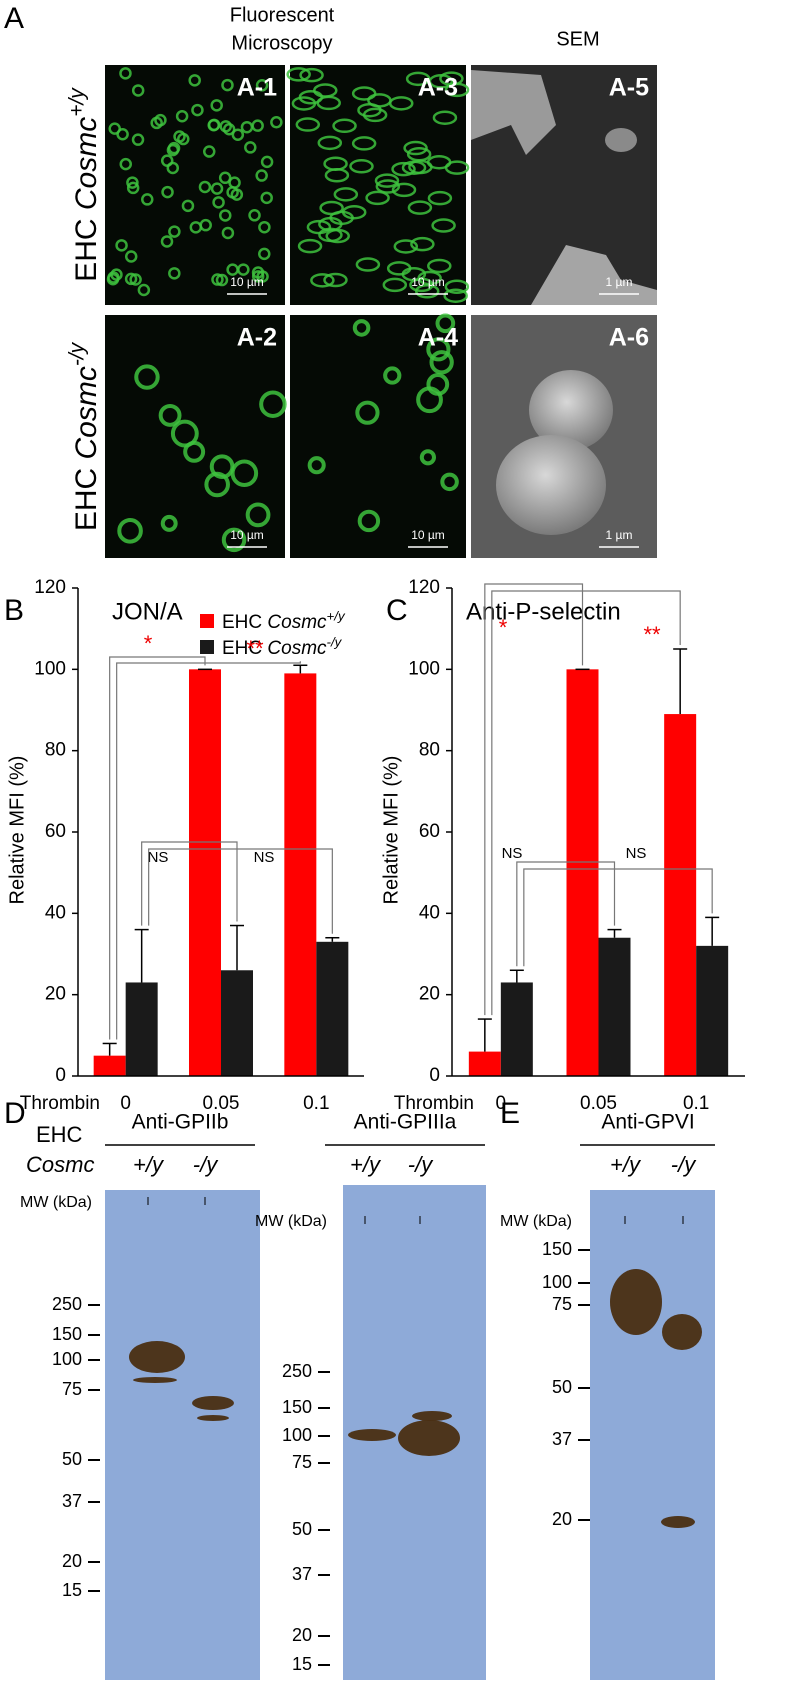 The width and height of the screenshot is (798, 1690). What do you see at coordinates (206, 1164) in the screenshot?
I see `lane-label: -/y` at bounding box center [206, 1164].